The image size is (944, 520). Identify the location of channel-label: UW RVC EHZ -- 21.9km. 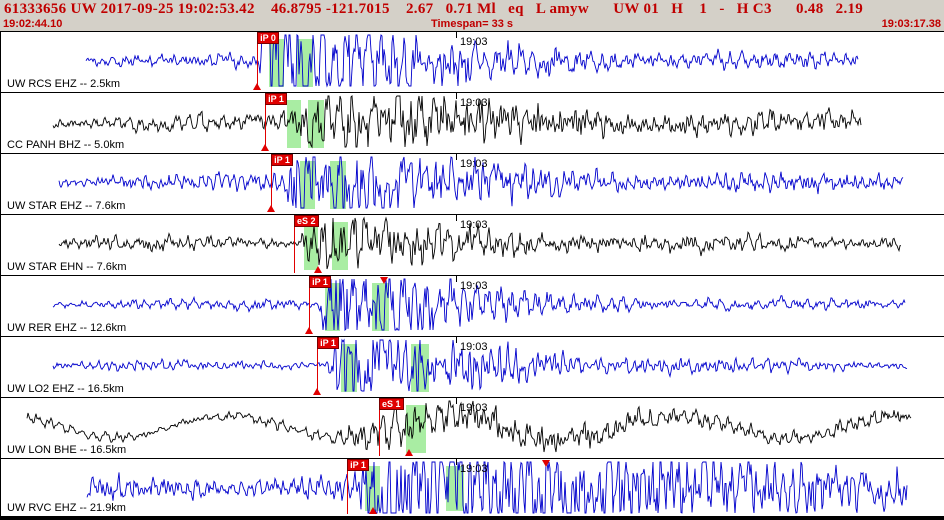
(66, 508).